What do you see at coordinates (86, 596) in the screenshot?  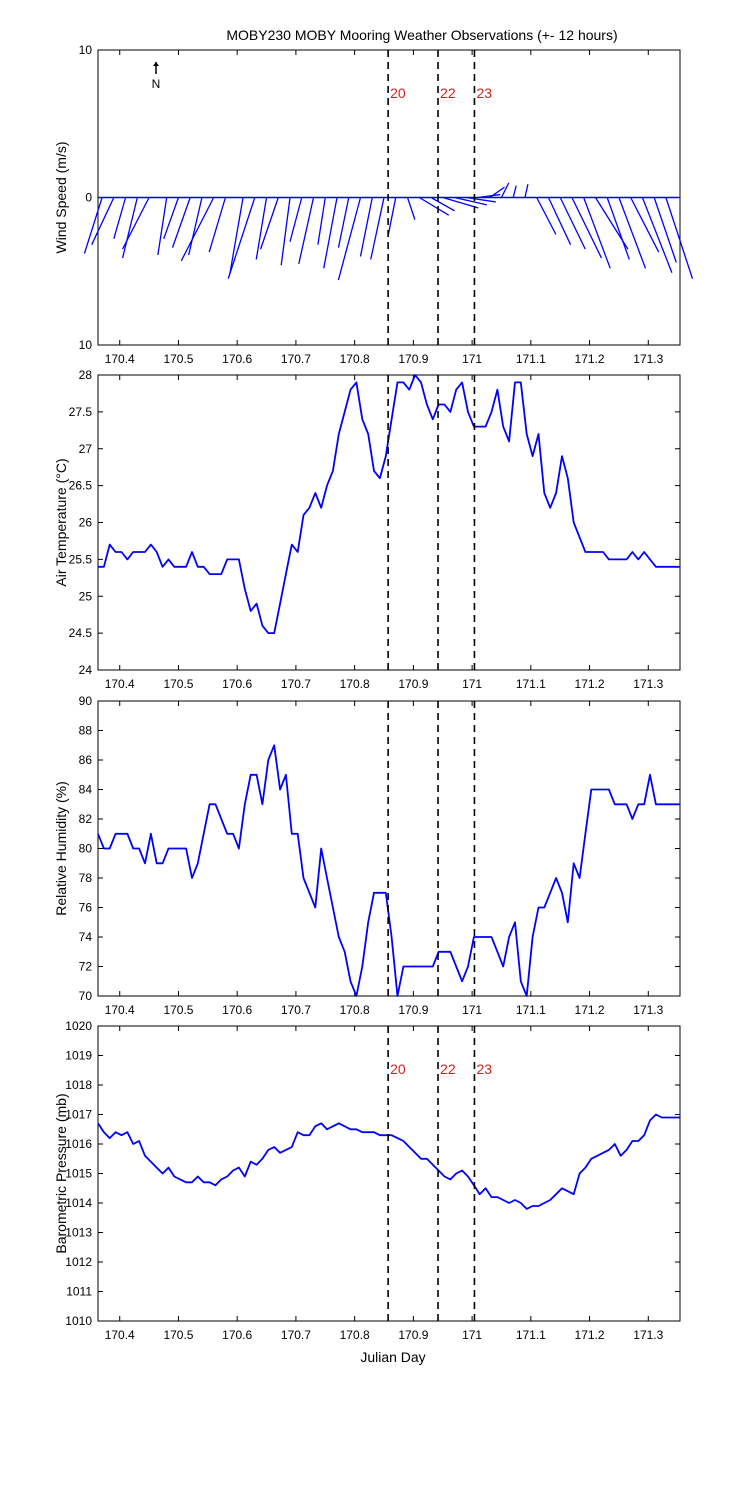 I see `y-tick-label-temperature: 25` at bounding box center [86, 596].